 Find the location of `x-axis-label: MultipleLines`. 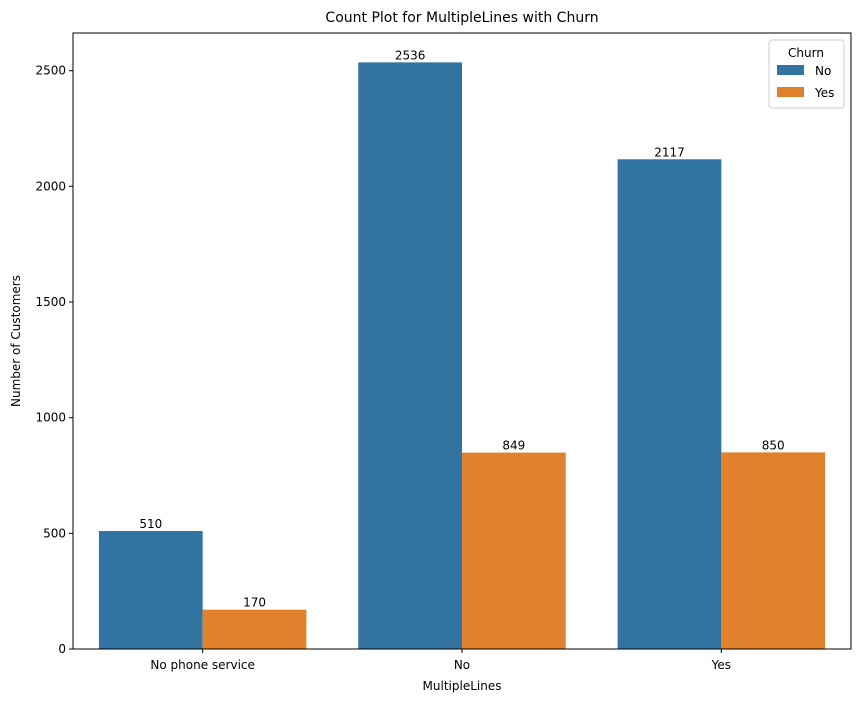

x-axis-label: MultipleLines is located at coordinates (462, 686).